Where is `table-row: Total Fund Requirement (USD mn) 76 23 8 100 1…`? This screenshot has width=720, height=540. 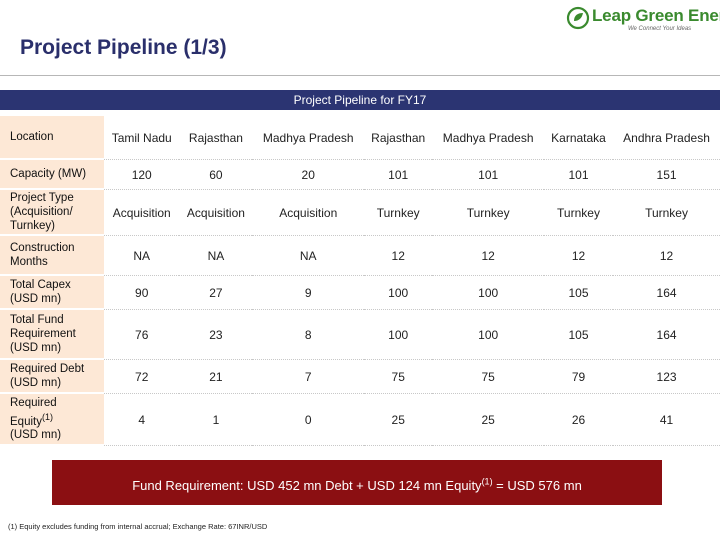 table-row: Total Fund Requirement (USD mn) 76 23 8 100 1… is located at coordinates (360, 335).